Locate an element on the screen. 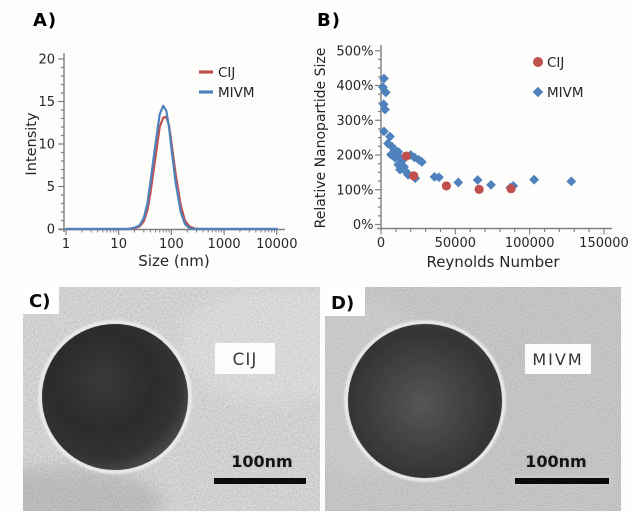 This screenshot has width=631, height=513. svg-text: 200% is located at coordinates (354, 156).